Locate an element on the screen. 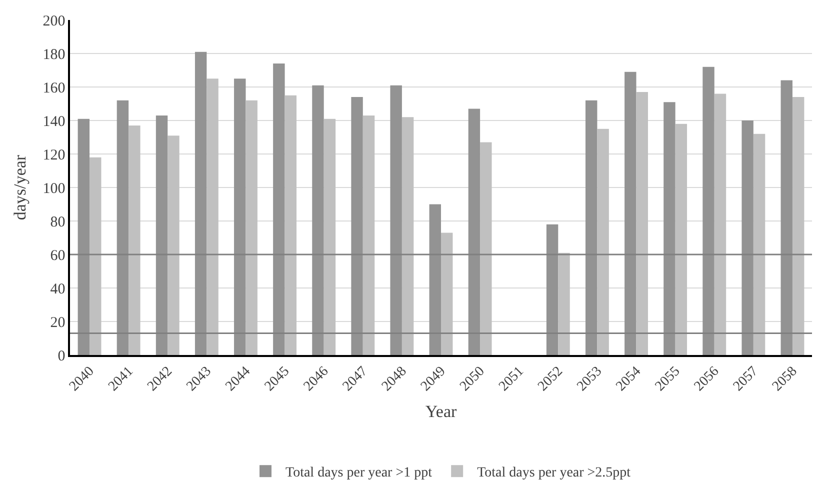 This screenshot has height=500, width=827. y-tick-label: 60 is located at coordinates (58, 256).